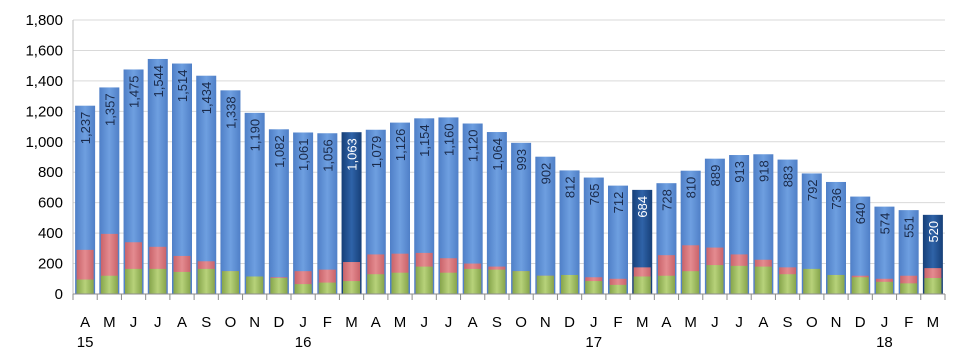  Describe the element at coordinates (715, 176) in the screenshot. I see `bar-value-label: 889` at that location.